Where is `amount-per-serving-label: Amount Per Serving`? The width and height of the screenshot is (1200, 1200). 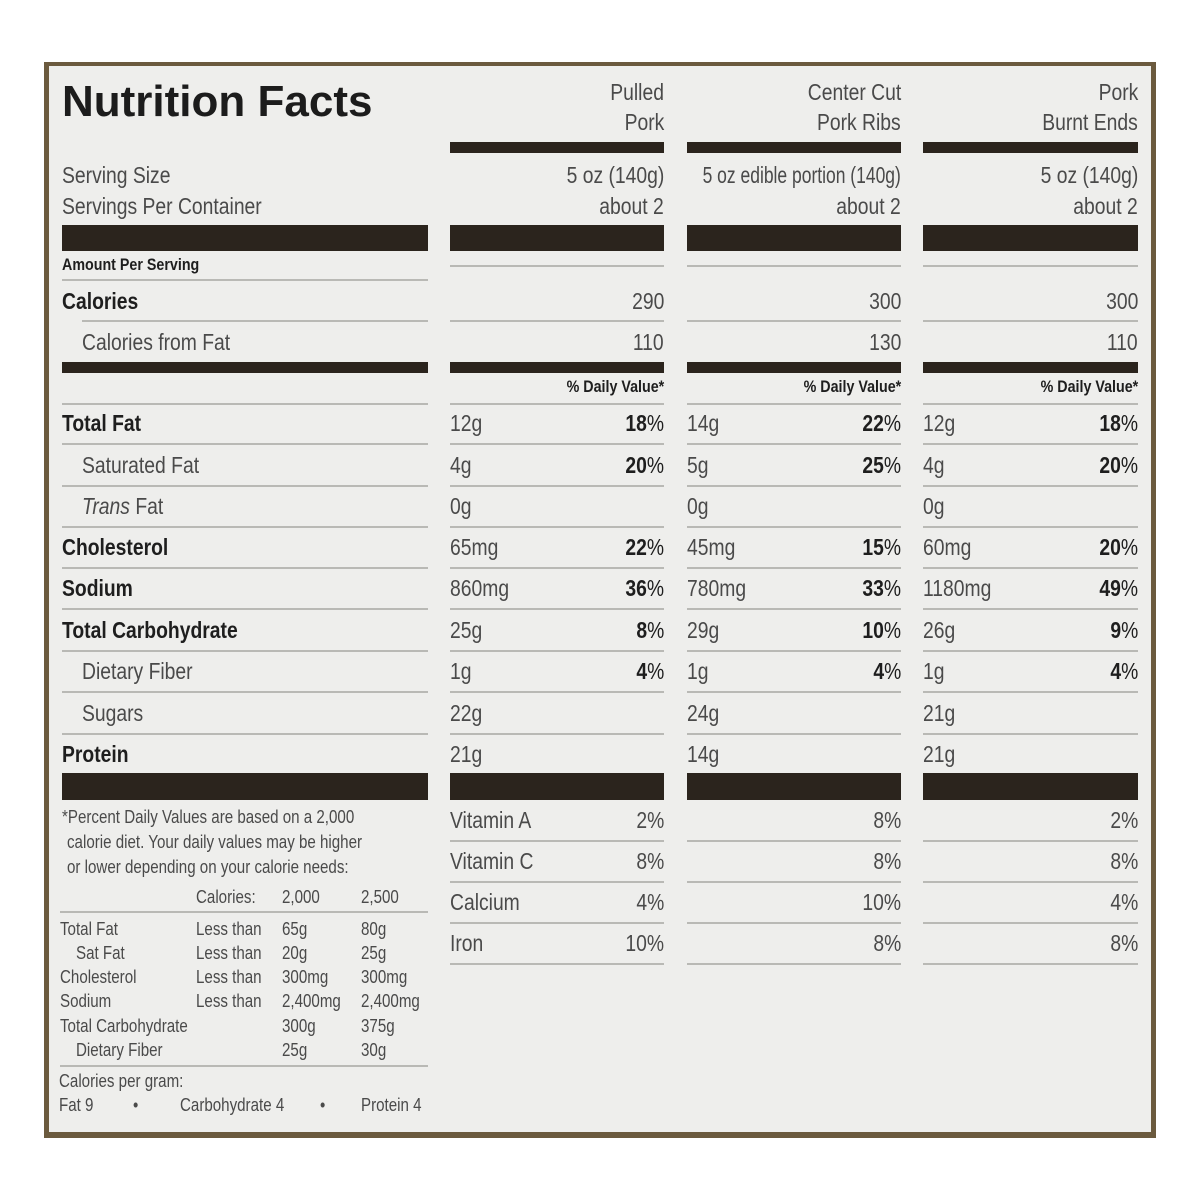
amount-per-serving-label: Amount Per Serving is located at coordinates (131, 264).